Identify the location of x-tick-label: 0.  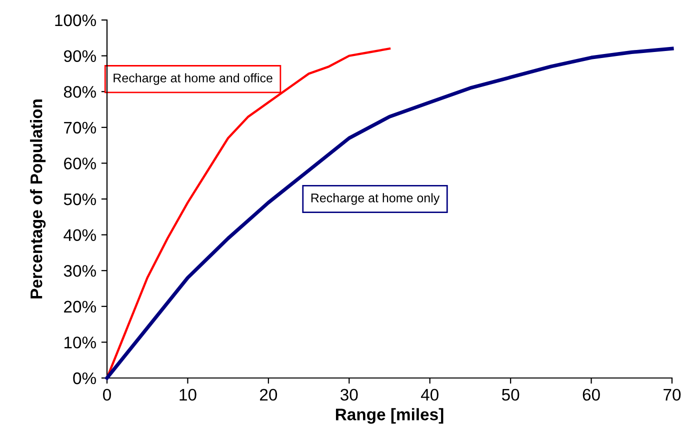
(107, 394).